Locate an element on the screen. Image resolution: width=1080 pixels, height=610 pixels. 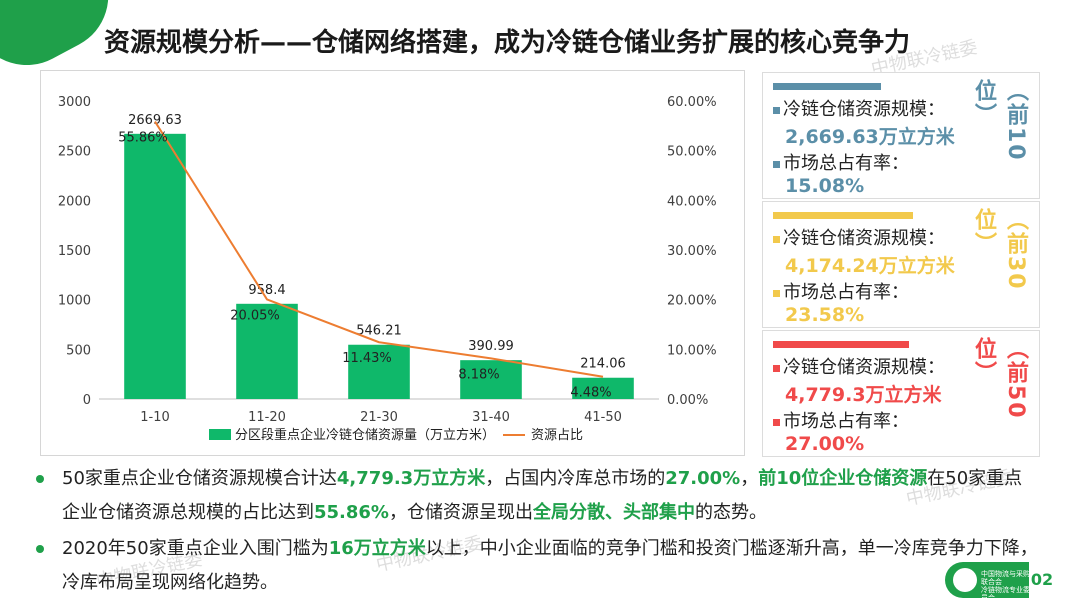
y-right-tick-label: 50.00% is located at coordinates (692, 152).